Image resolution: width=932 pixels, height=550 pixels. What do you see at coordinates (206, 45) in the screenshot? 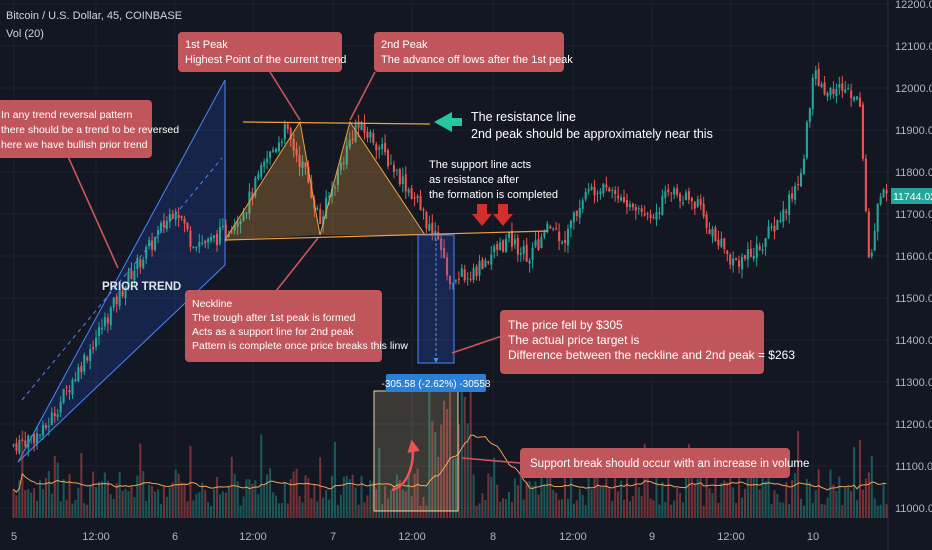
I see `svg-text: 1st Peak` at bounding box center [206, 45].